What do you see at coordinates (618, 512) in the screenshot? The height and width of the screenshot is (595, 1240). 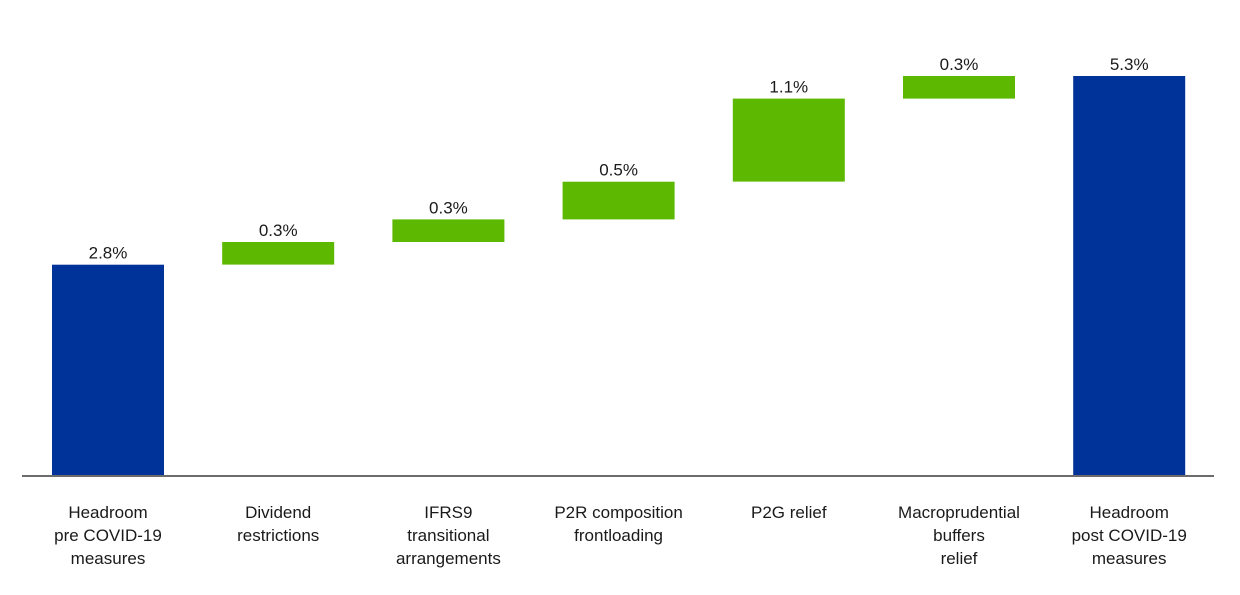 I see `category-label-3-line-0: P2R composition` at bounding box center [618, 512].